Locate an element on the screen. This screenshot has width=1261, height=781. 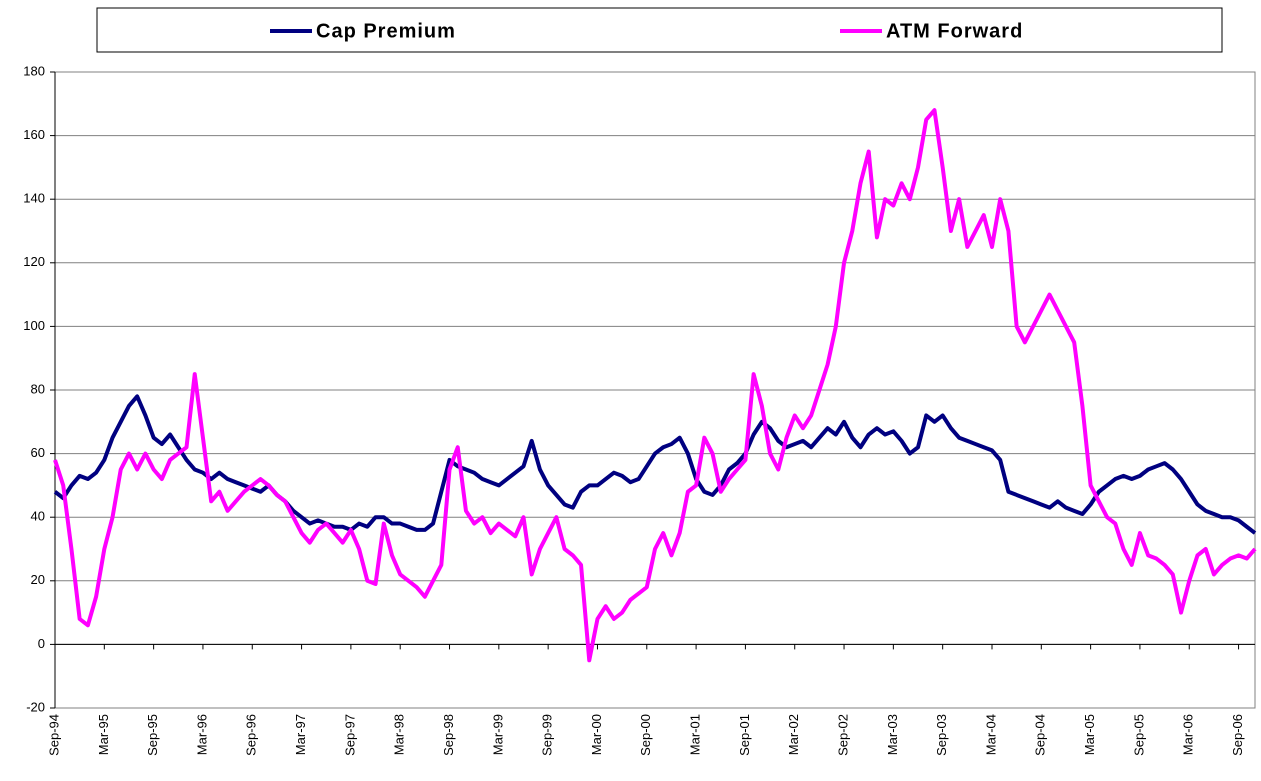
x-tick-label: Mar-02 is located at coordinates (793, 734).